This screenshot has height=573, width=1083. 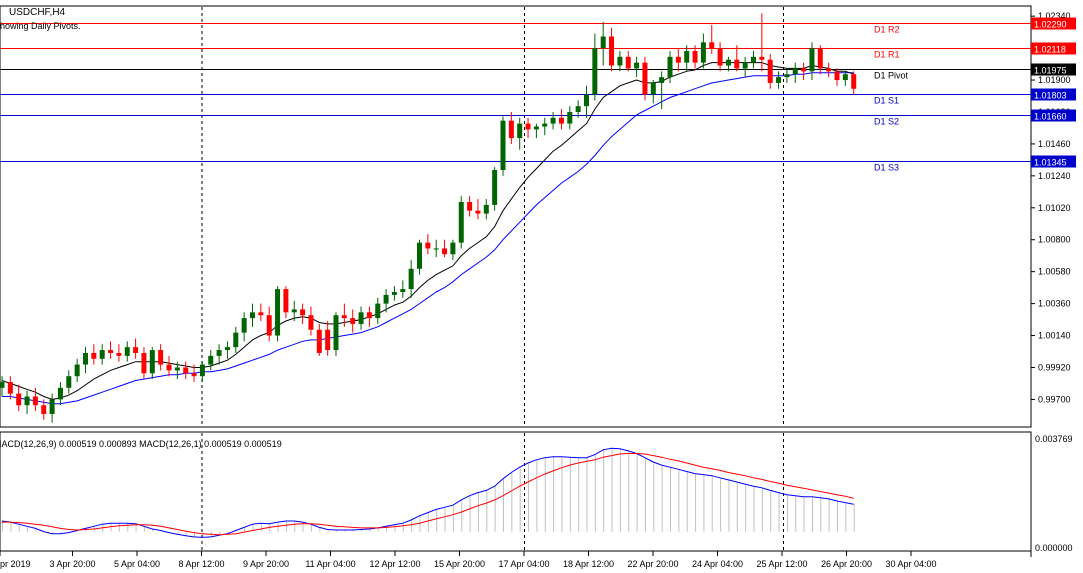 I want to click on time-tick-label: 8 Apr 12:00, so click(x=201, y=564).